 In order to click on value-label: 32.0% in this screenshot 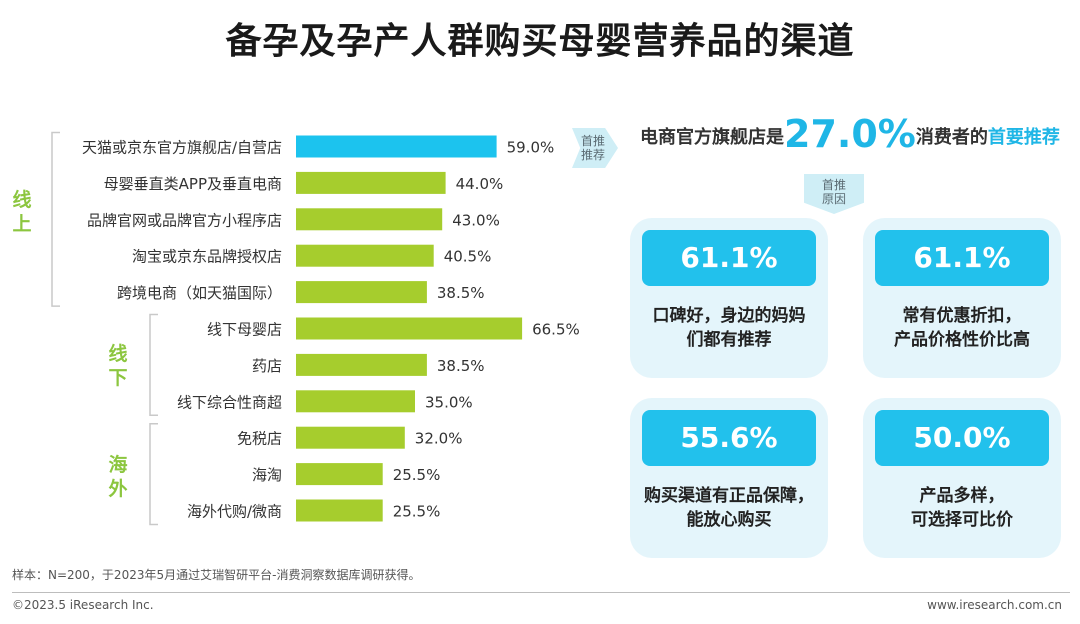, I will do `click(439, 439)`.